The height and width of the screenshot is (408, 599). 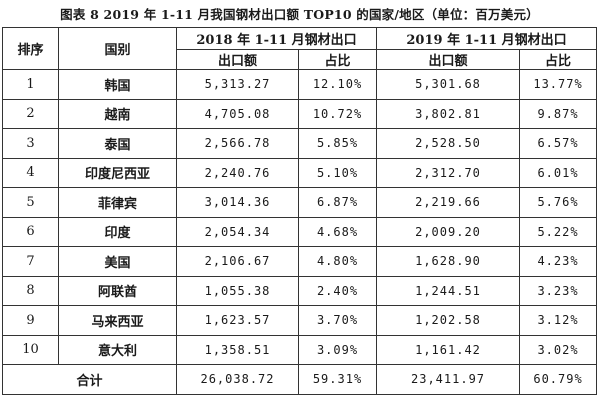 What do you see at coordinates (448, 172) in the screenshot?
I see `export-2019-cell: 2,312.70` at bounding box center [448, 172].